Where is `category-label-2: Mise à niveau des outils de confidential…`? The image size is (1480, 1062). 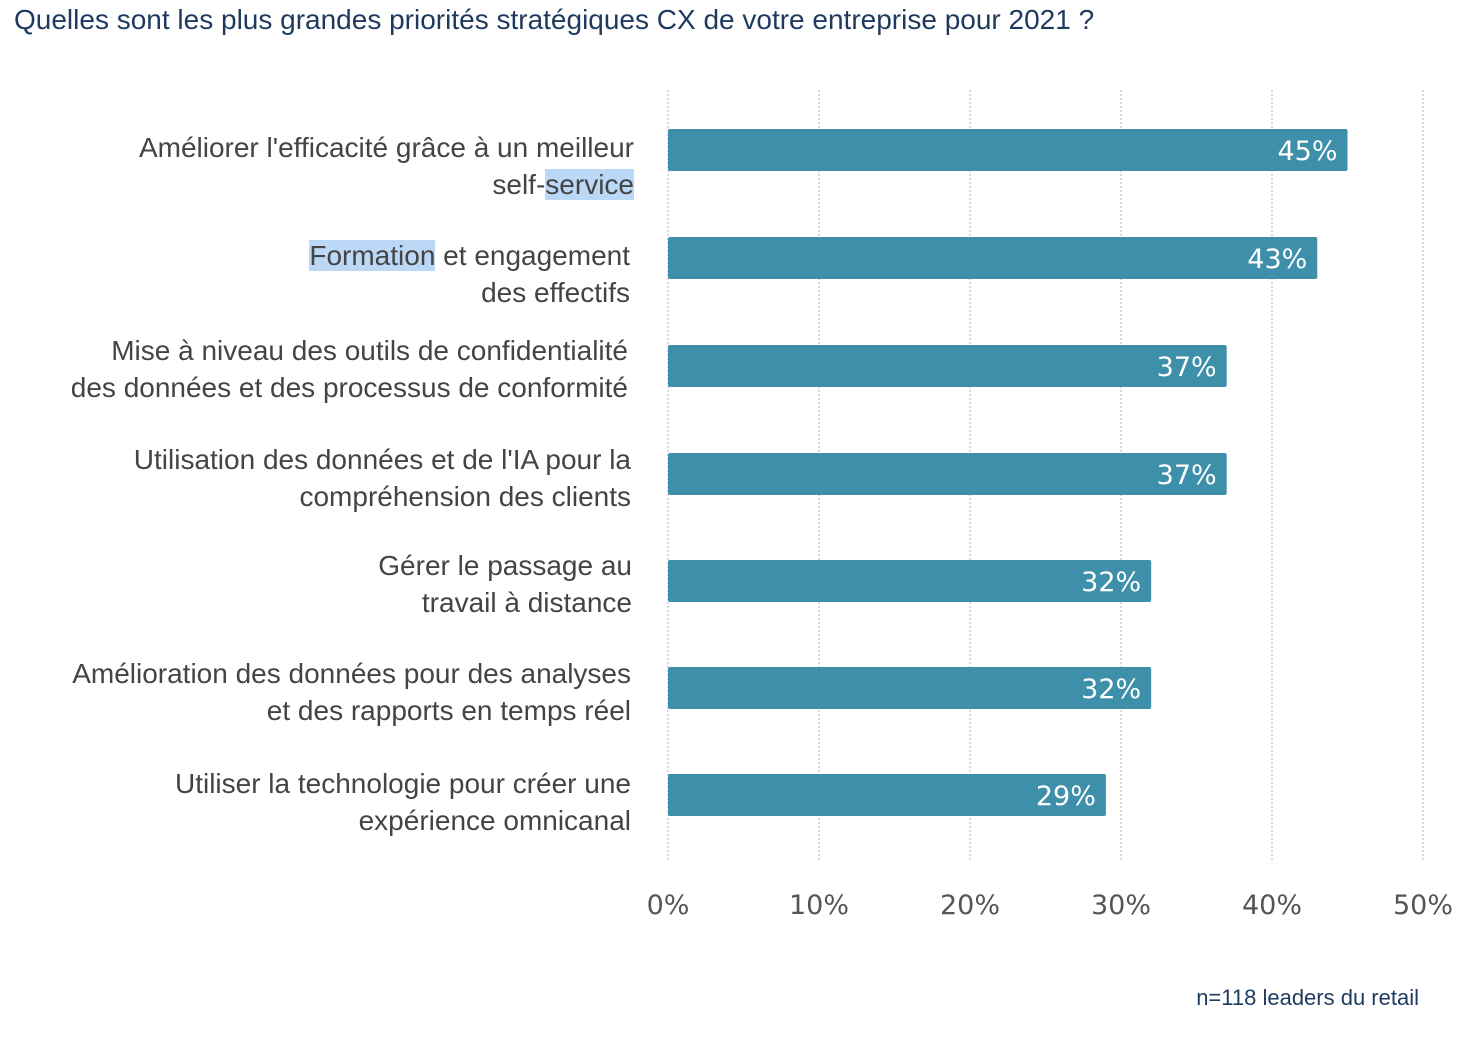
category-label-2: Mise à niveau des outils de confidential… is located at coordinates (349, 369).